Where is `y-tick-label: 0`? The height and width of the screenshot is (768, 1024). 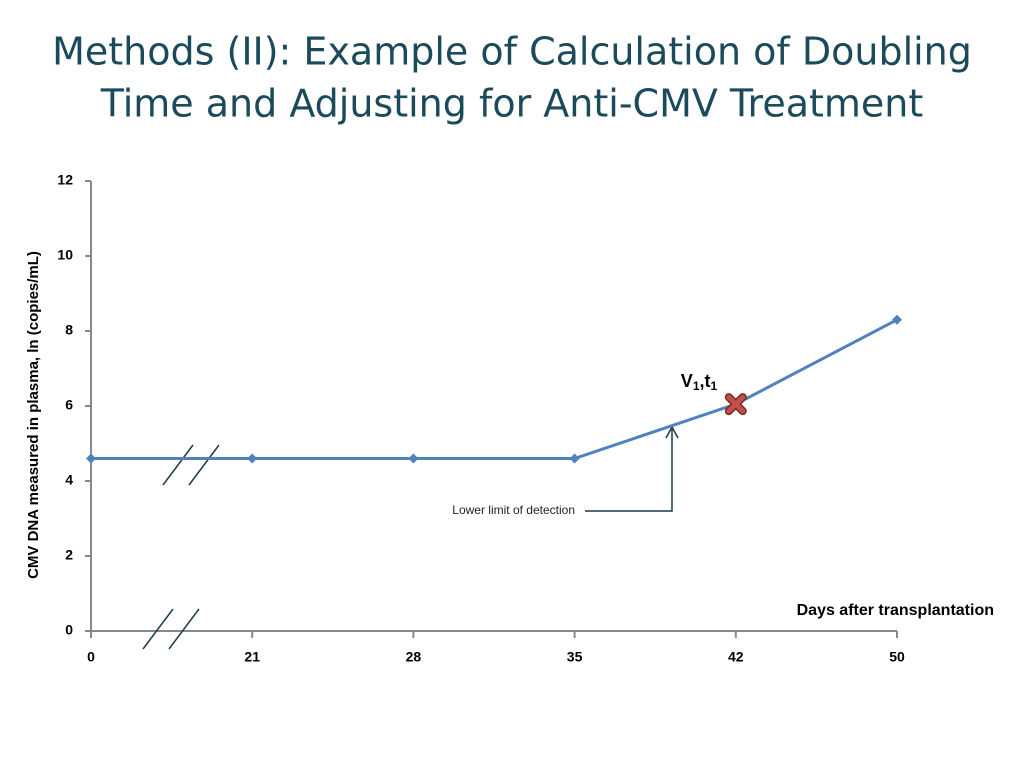
y-tick-label: 0 is located at coordinates (69, 630).